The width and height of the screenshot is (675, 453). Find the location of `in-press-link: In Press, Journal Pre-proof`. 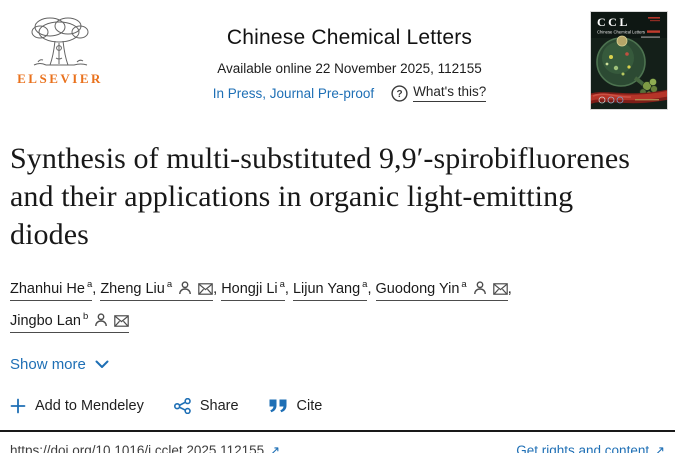

in-press-link: In Press, Journal Pre-proof is located at coordinates (293, 93).